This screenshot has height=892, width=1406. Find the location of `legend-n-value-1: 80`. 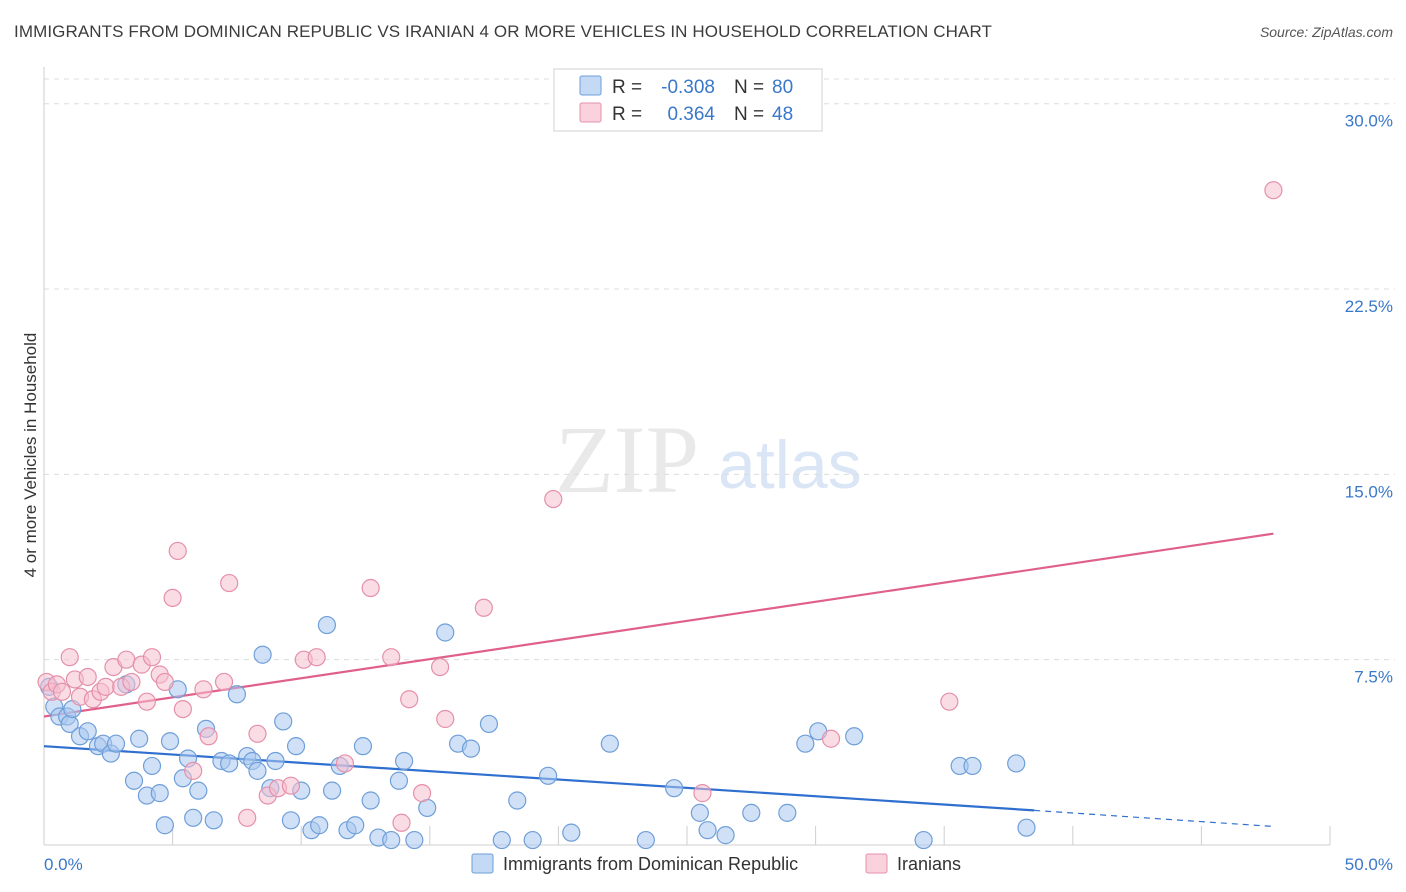

legend-n-value-1: 80 is located at coordinates (782, 87).